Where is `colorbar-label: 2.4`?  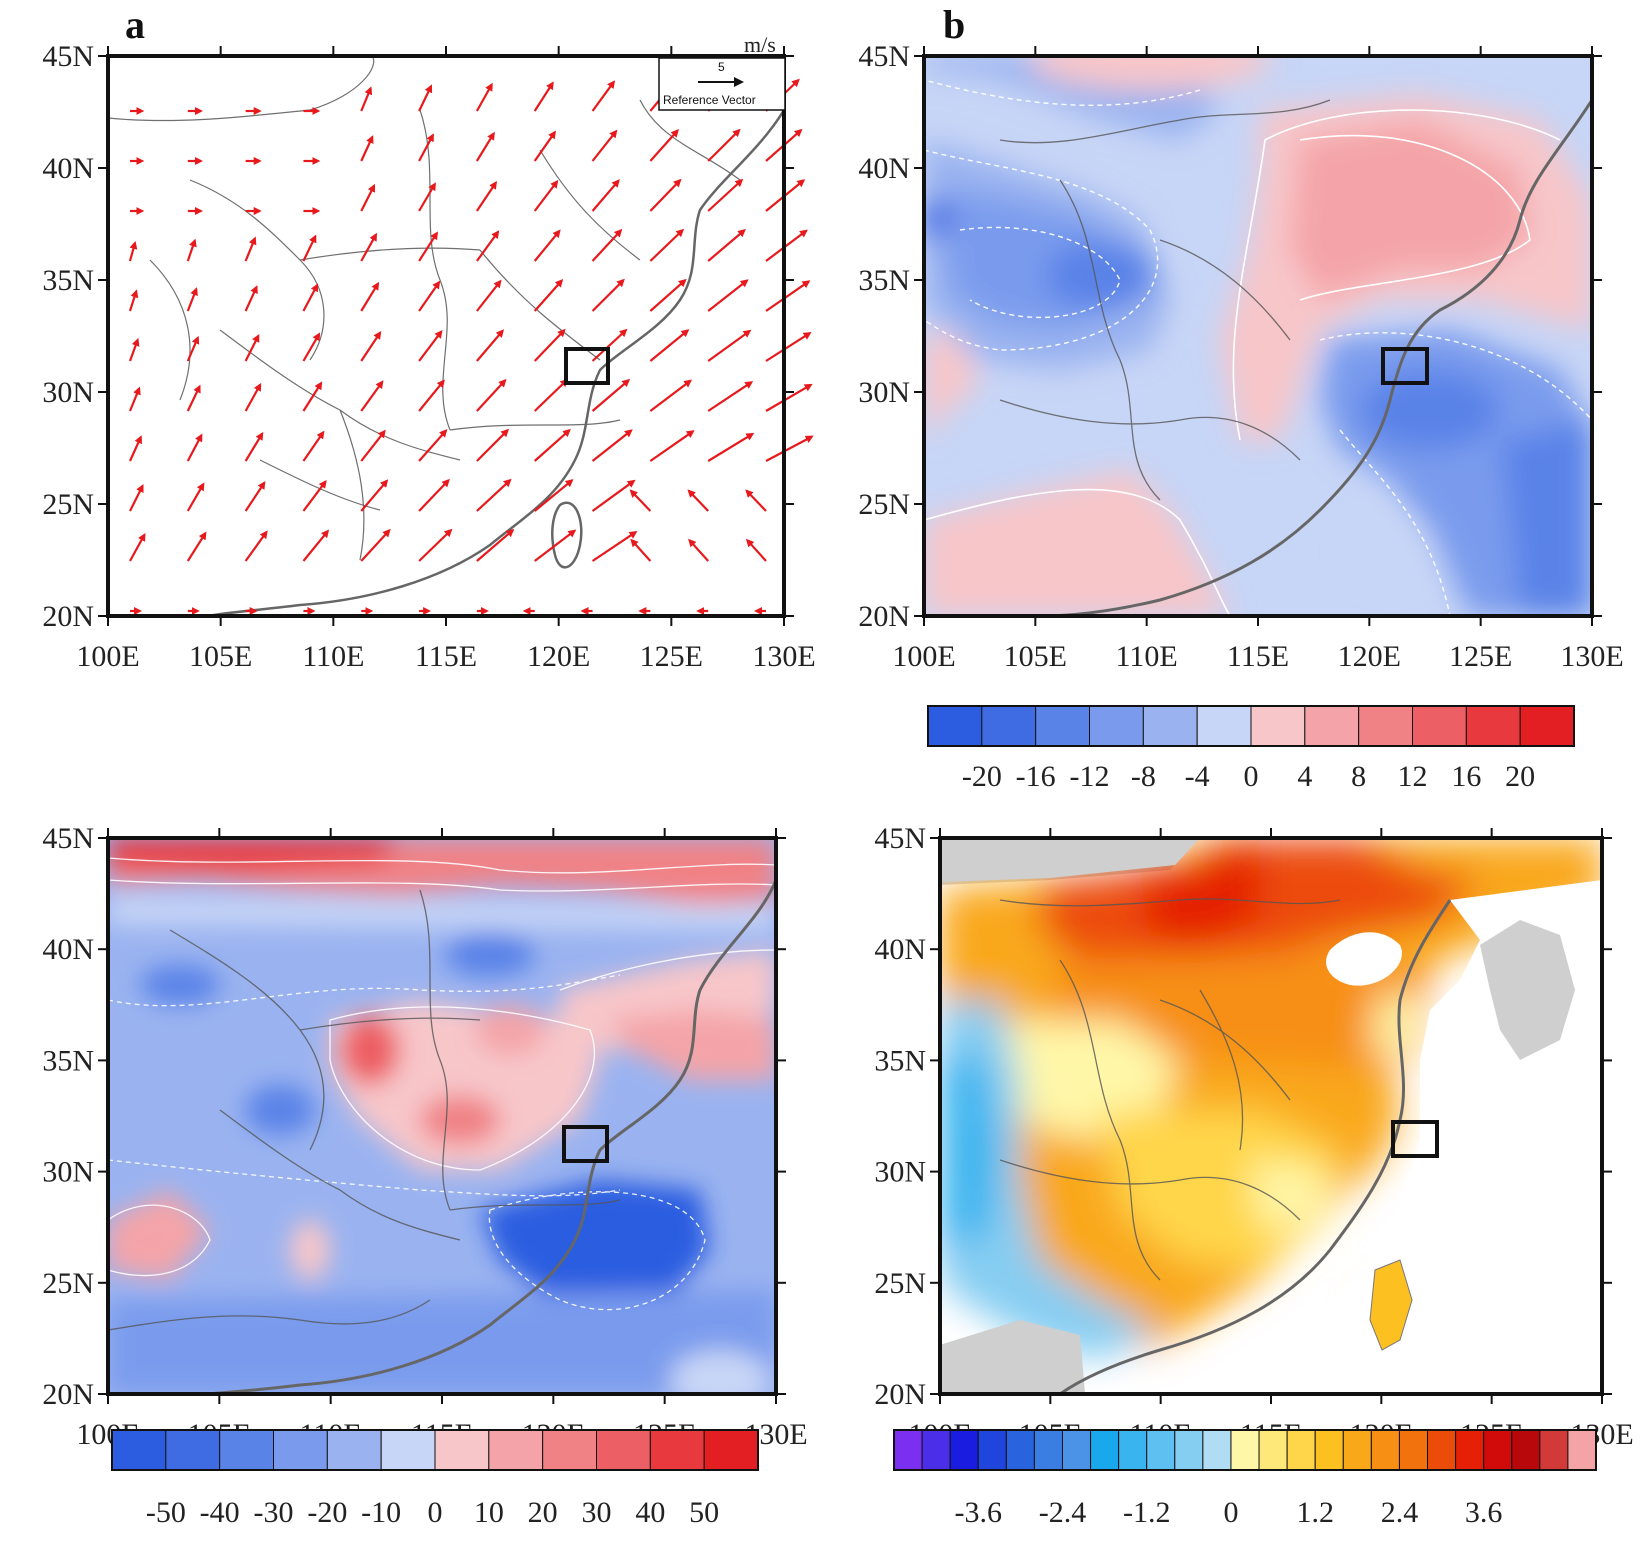 colorbar-label: 2.4 is located at coordinates (1400, 1512).